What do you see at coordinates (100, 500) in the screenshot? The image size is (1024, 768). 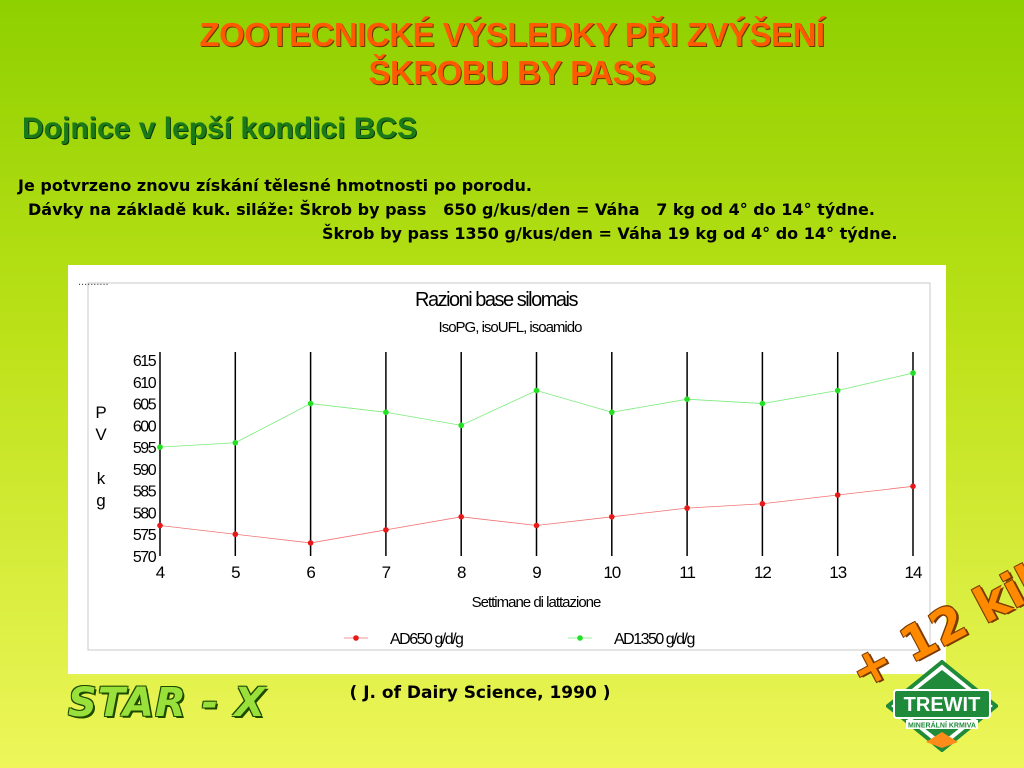 I see `y-axis-label-letter-4: g` at bounding box center [100, 500].